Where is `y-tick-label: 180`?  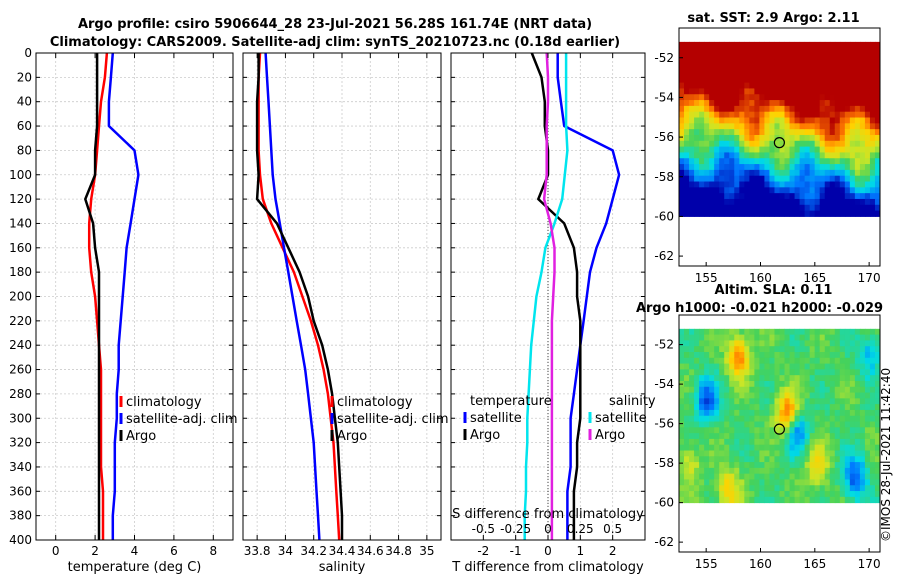 y-tick-label: 180 is located at coordinates (20, 272).